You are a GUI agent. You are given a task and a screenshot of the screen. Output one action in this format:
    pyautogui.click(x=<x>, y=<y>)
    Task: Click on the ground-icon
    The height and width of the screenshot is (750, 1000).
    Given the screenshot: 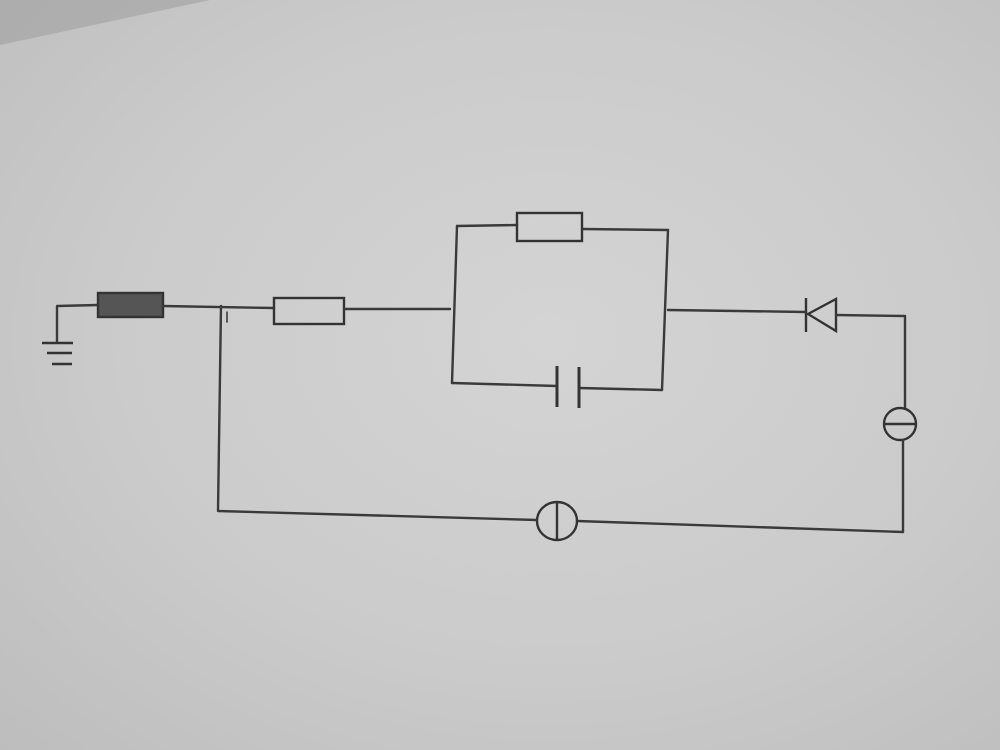 What is the action you would take?
    pyautogui.click(x=71, y=334)
    